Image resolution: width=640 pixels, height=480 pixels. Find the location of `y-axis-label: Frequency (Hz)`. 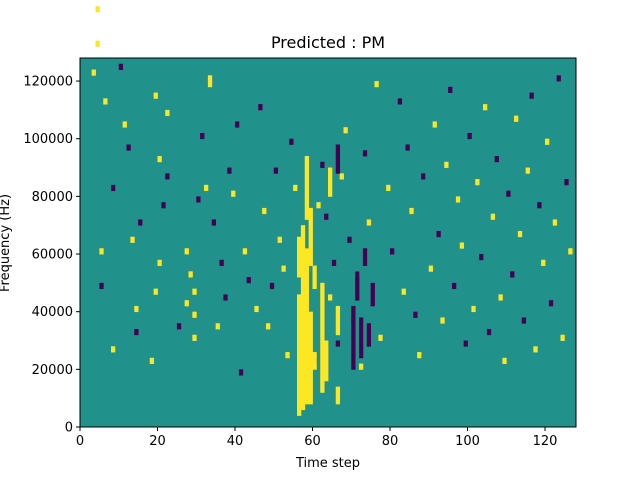

y-axis-label: Frequency (Hz) is located at coordinates (6, 243).